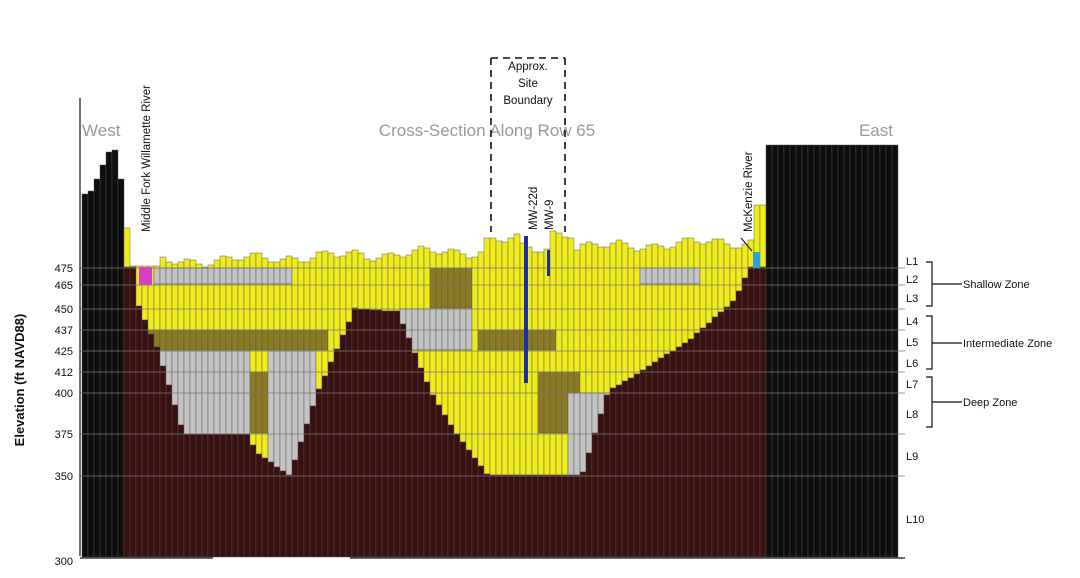 This screenshot has width=1080, height=578. What do you see at coordinates (550, 215) in the screenshot?
I see `well-label-mw-9: MW-9` at bounding box center [550, 215].